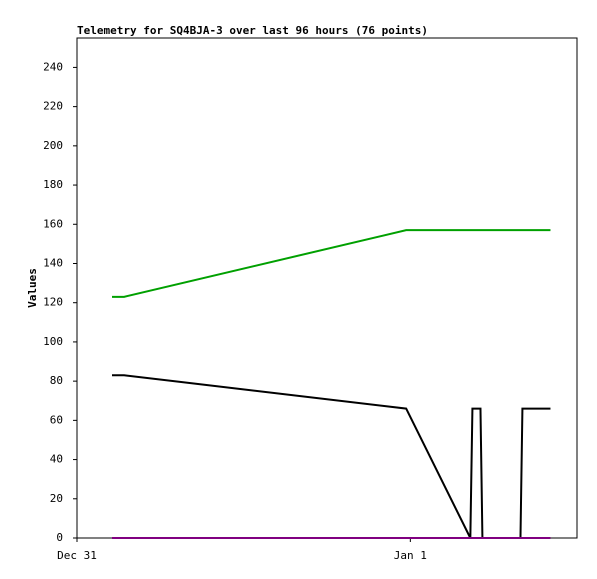 The image size is (597, 579). Describe the element at coordinates (56, 498) in the screenshot. I see `y-tick-label: 20` at that location.